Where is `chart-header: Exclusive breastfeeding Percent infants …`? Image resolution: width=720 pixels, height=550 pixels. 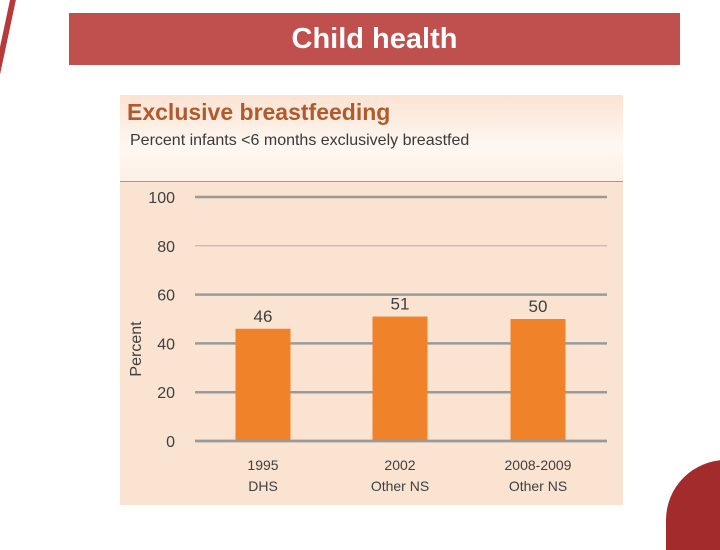 chart-header: Exclusive breastfeeding Percent infants … is located at coordinates (371, 138).